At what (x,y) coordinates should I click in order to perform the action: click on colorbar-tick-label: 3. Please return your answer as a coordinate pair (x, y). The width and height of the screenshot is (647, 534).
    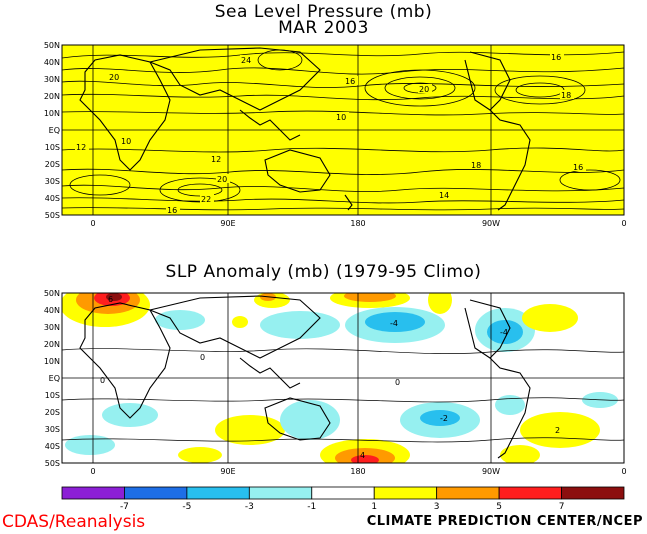
    Looking at the image, I should click on (437, 507).